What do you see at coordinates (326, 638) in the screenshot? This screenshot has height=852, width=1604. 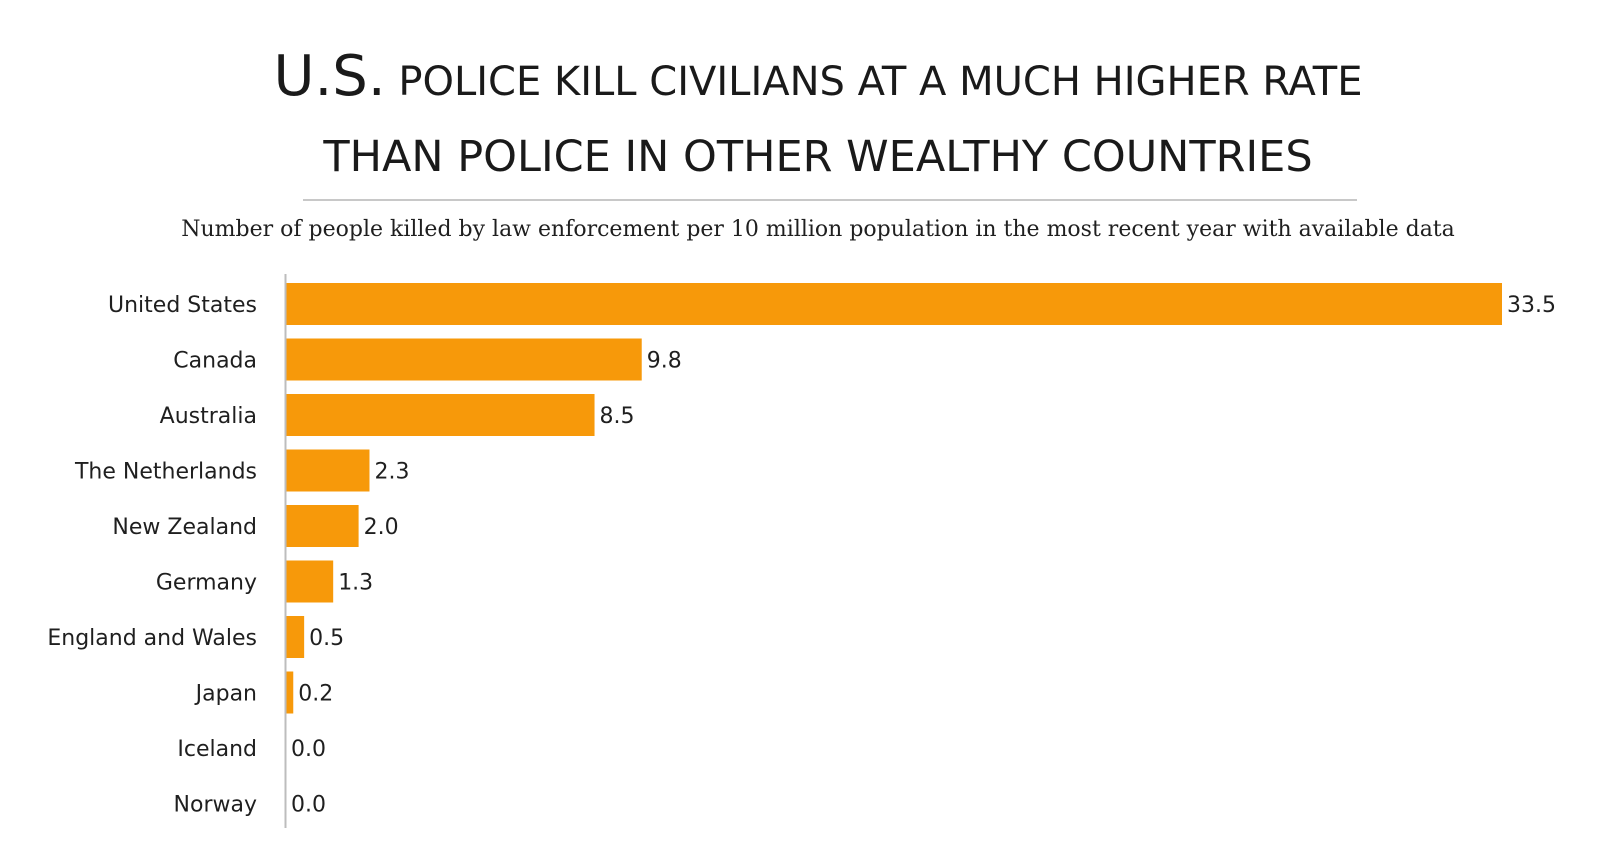 I see `value-label: 0.5` at bounding box center [326, 638].